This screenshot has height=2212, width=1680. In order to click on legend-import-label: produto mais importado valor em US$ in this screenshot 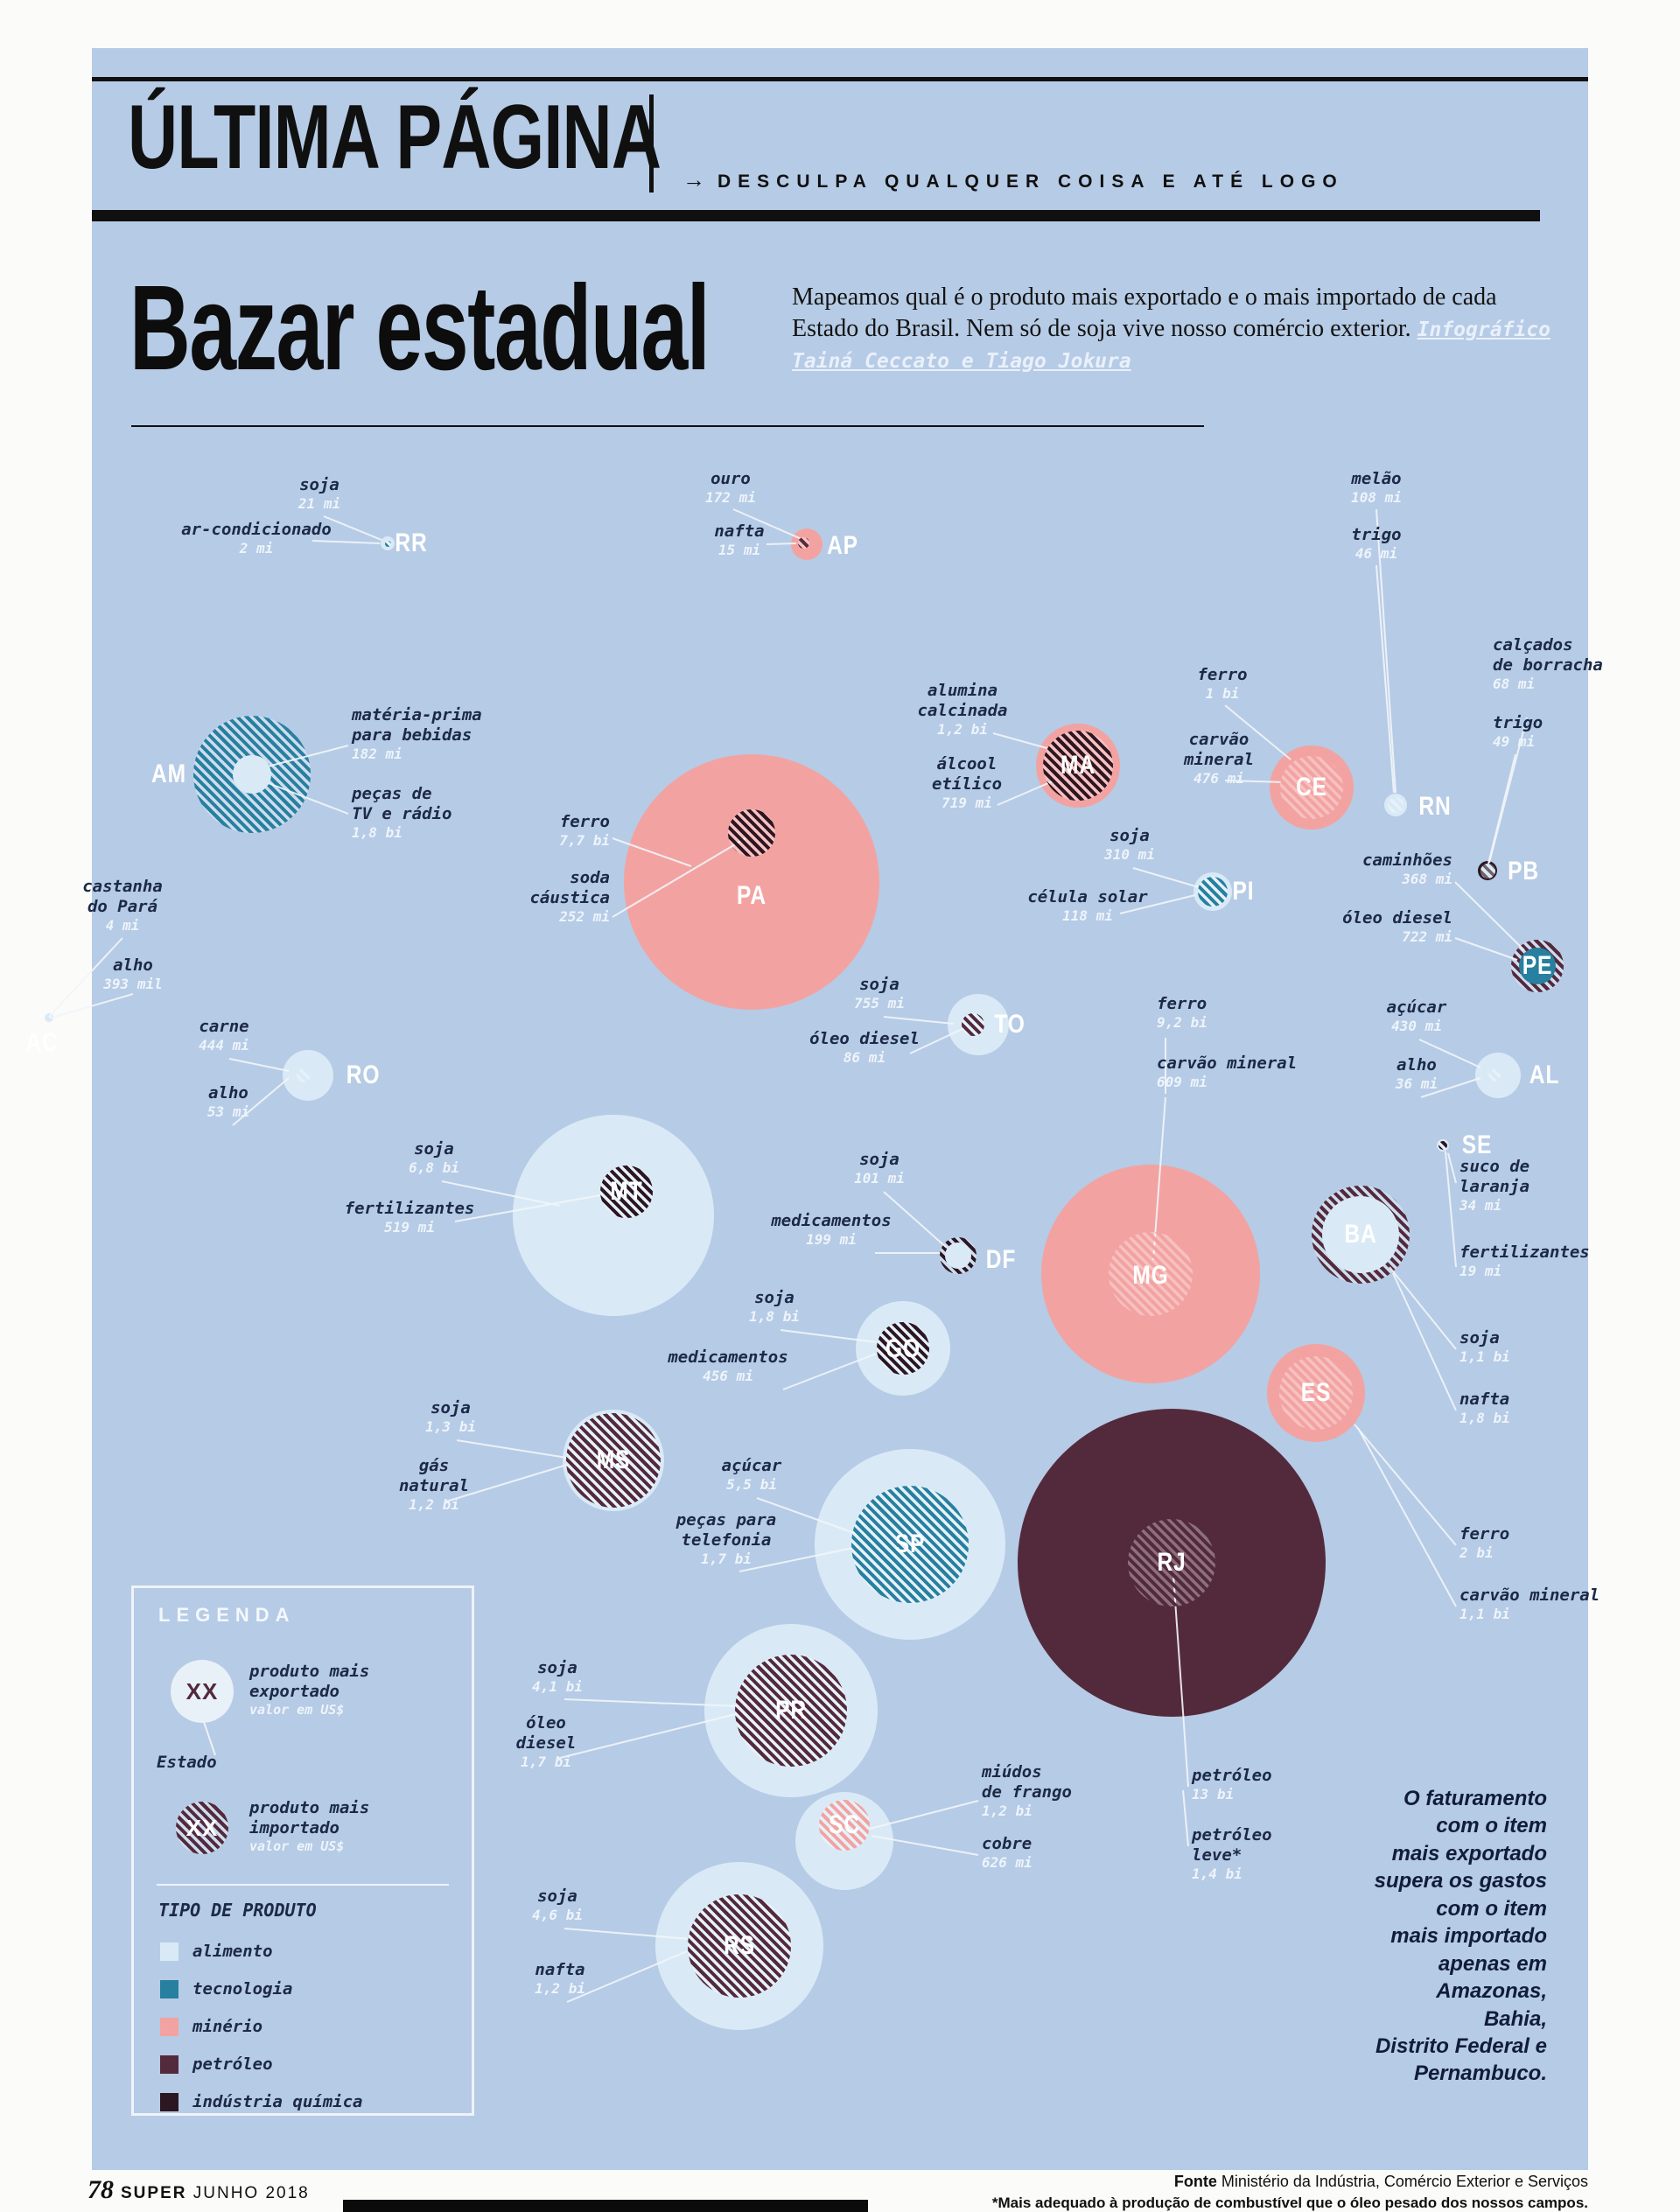, I will do `click(309, 1826)`.